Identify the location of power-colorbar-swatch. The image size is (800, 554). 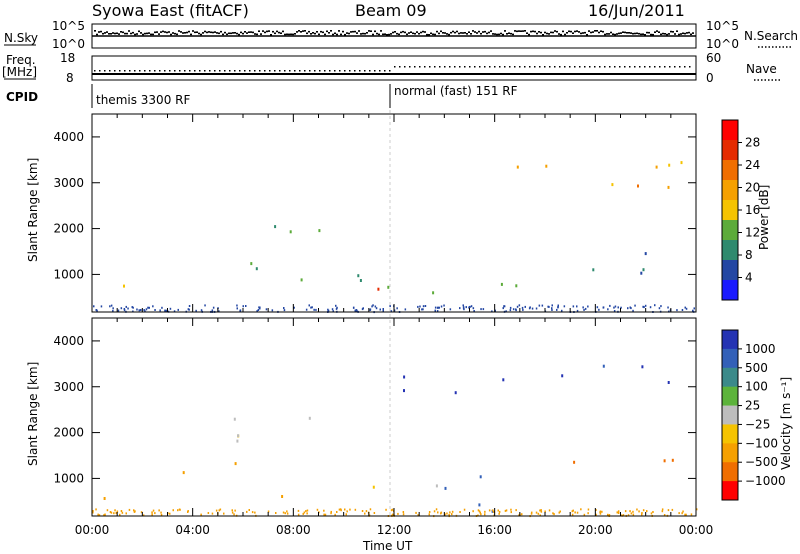
(730, 290).